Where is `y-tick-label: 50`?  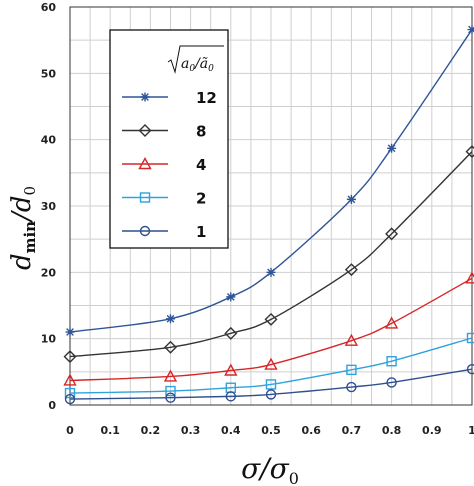 y-tick-label: 50 is located at coordinates (49, 73).